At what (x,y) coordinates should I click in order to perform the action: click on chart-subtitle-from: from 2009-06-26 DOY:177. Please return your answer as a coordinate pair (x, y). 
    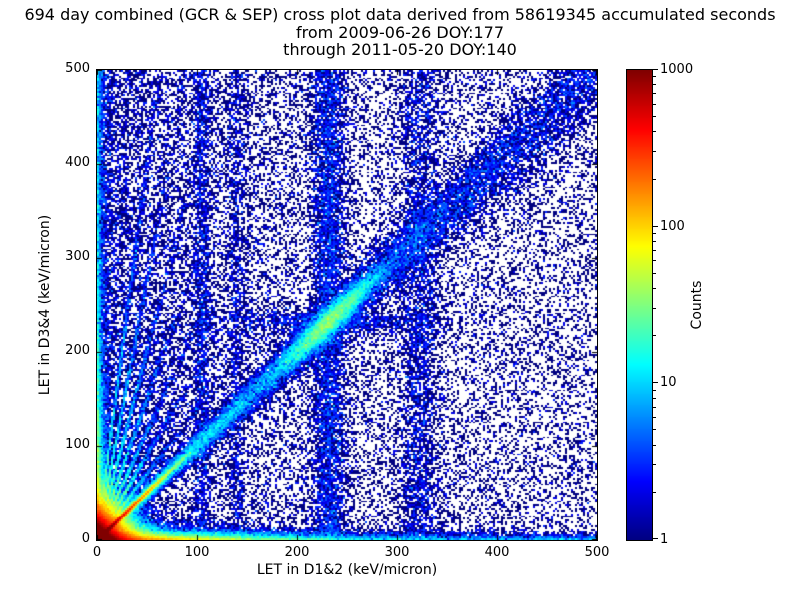
    Looking at the image, I should click on (399, 32).